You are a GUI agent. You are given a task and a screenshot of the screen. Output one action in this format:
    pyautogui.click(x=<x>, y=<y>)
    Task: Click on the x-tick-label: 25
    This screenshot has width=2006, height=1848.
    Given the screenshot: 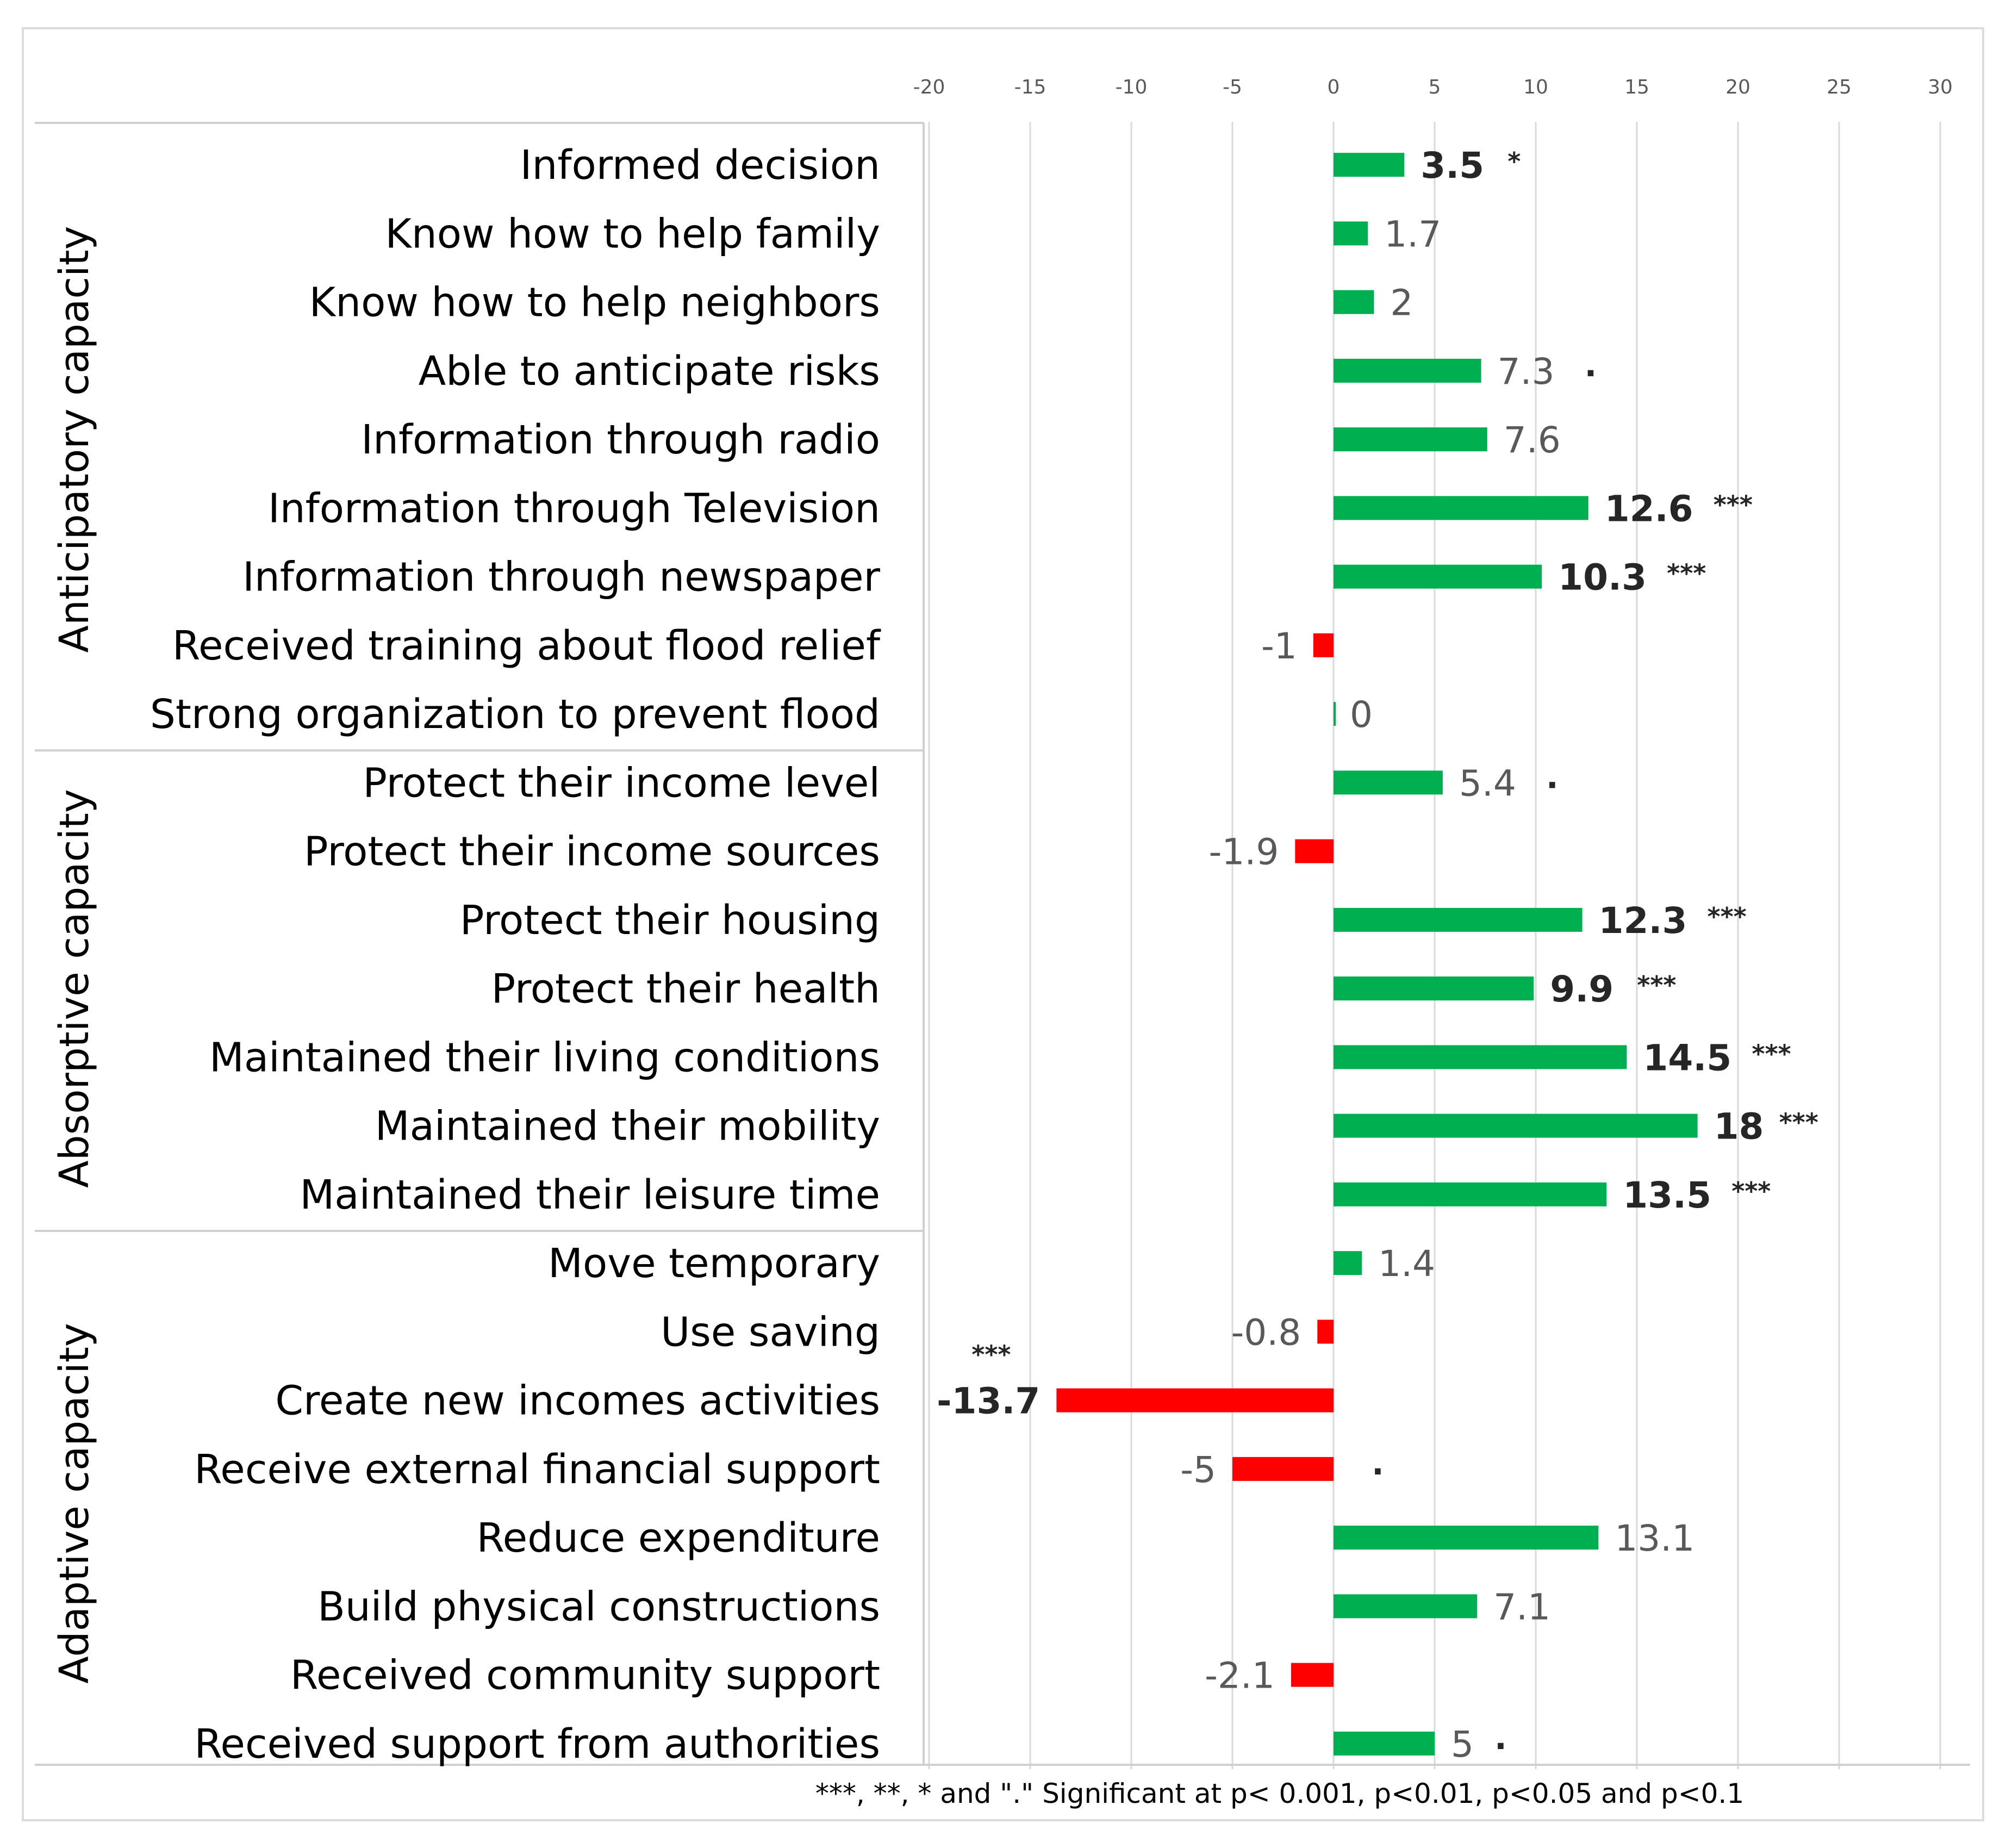 What is the action you would take?
    pyautogui.click(x=1839, y=87)
    